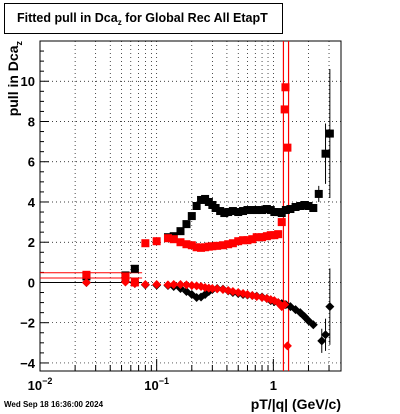 The height and width of the screenshot is (414, 400). I want to click on x-axis-title: pT/|q| (GeV/c), so click(296, 404).